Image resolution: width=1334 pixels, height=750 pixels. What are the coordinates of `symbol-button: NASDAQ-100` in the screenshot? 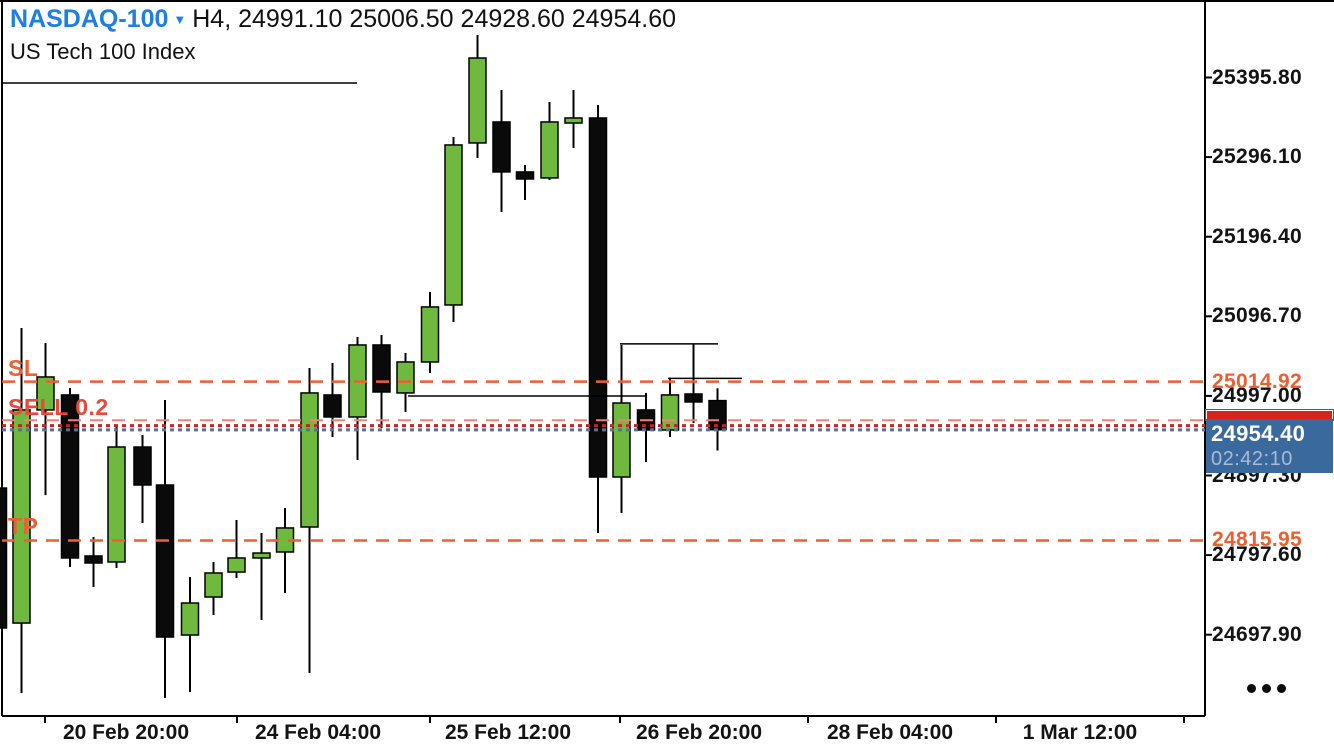 It's located at (89, 19).